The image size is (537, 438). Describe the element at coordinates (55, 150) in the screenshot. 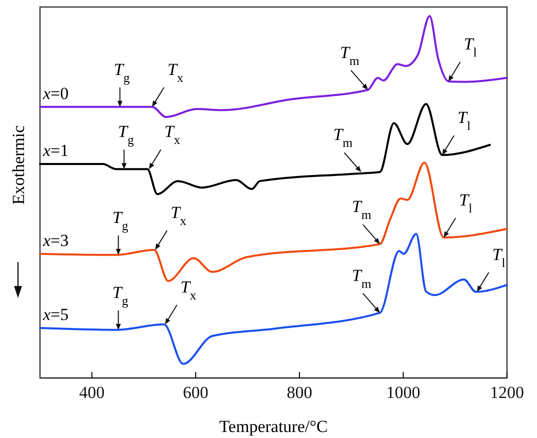

I see `series-label: x=1` at that location.